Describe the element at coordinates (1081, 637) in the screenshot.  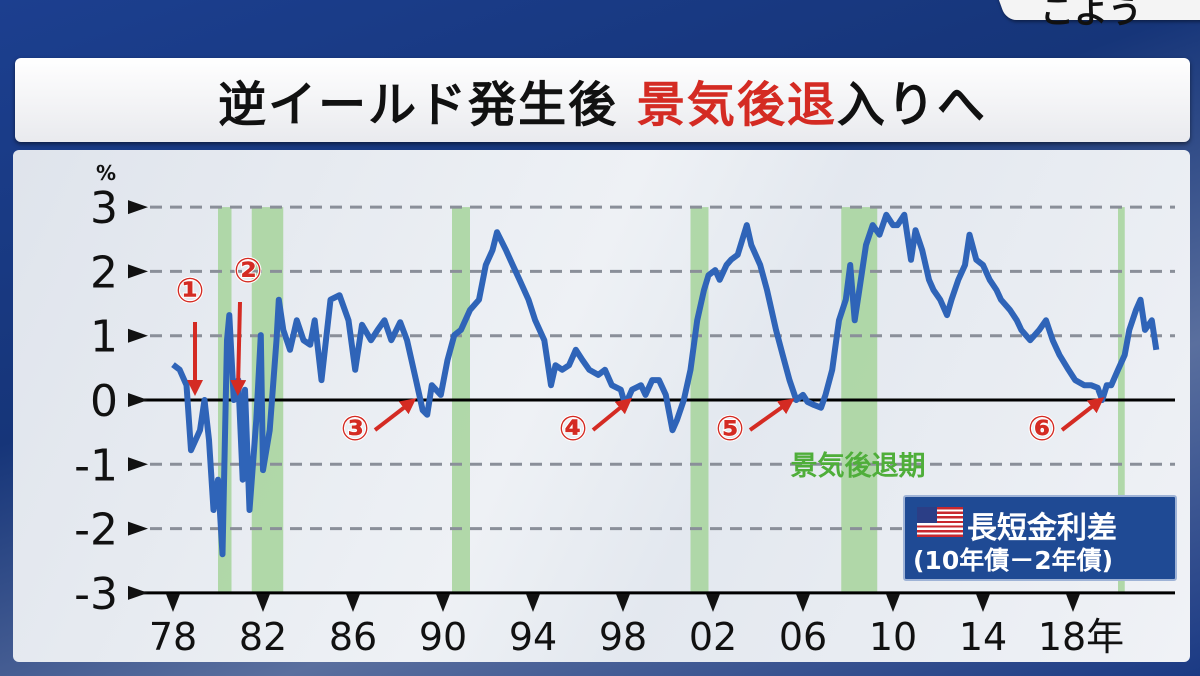
I see `x-tick-label: 18年` at that location.